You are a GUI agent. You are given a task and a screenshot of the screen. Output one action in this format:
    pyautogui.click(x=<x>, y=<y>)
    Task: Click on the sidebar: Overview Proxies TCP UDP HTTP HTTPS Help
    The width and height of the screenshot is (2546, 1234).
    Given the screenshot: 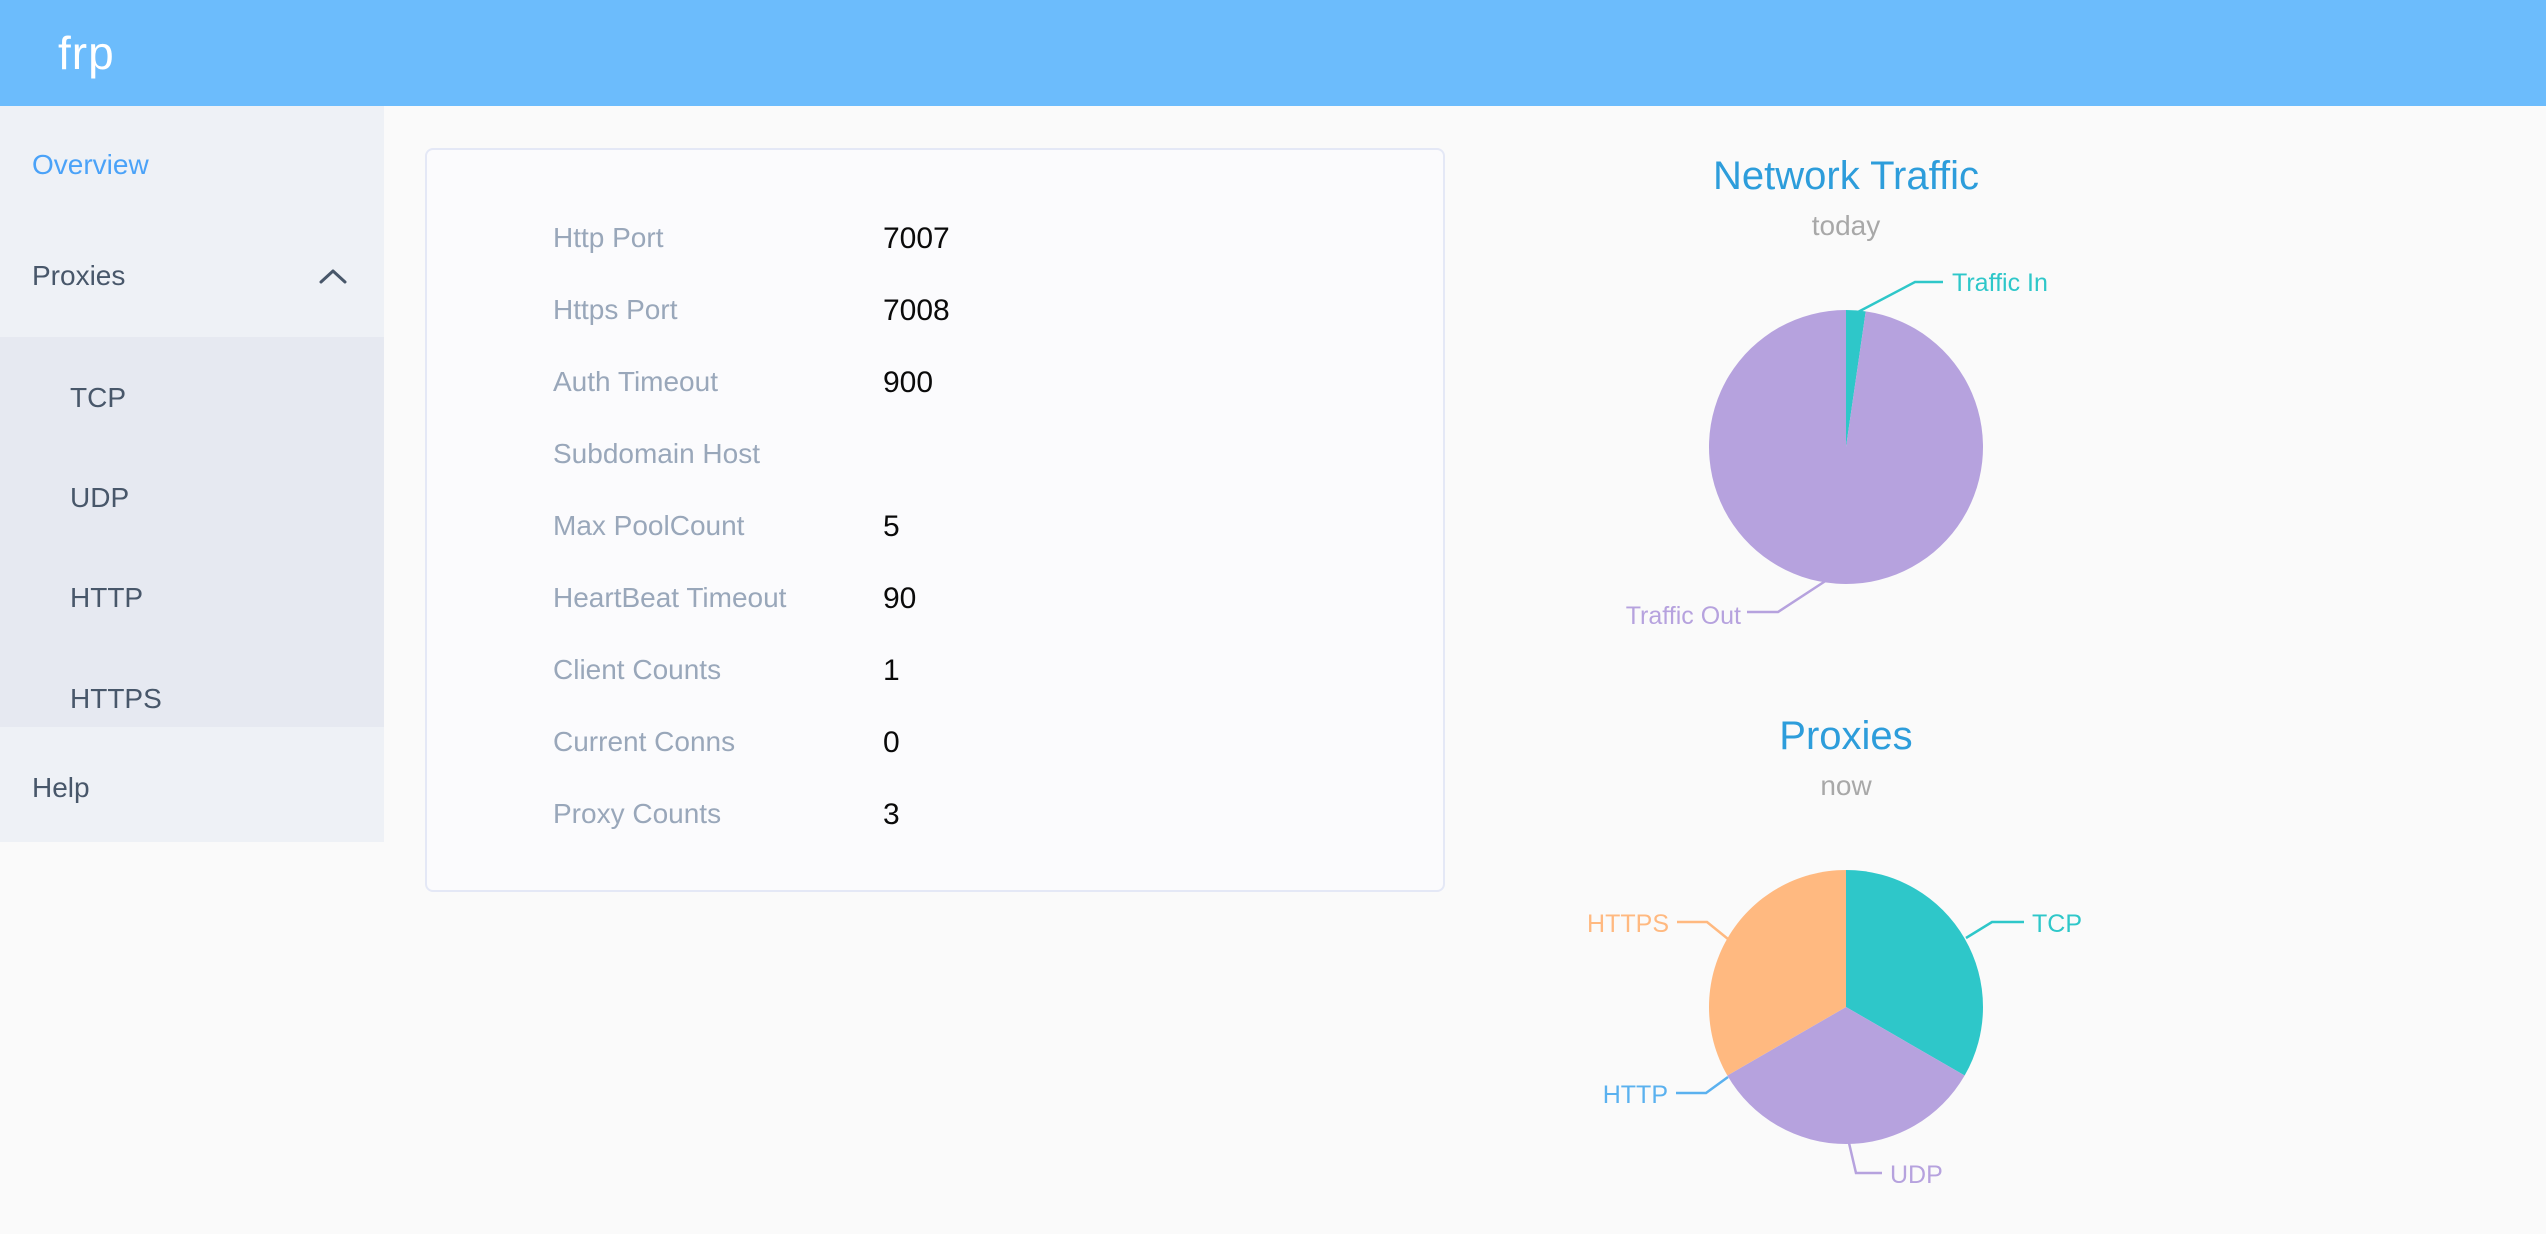 What is the action you would take?
    pyautogui.click(x=192, y=474)
    